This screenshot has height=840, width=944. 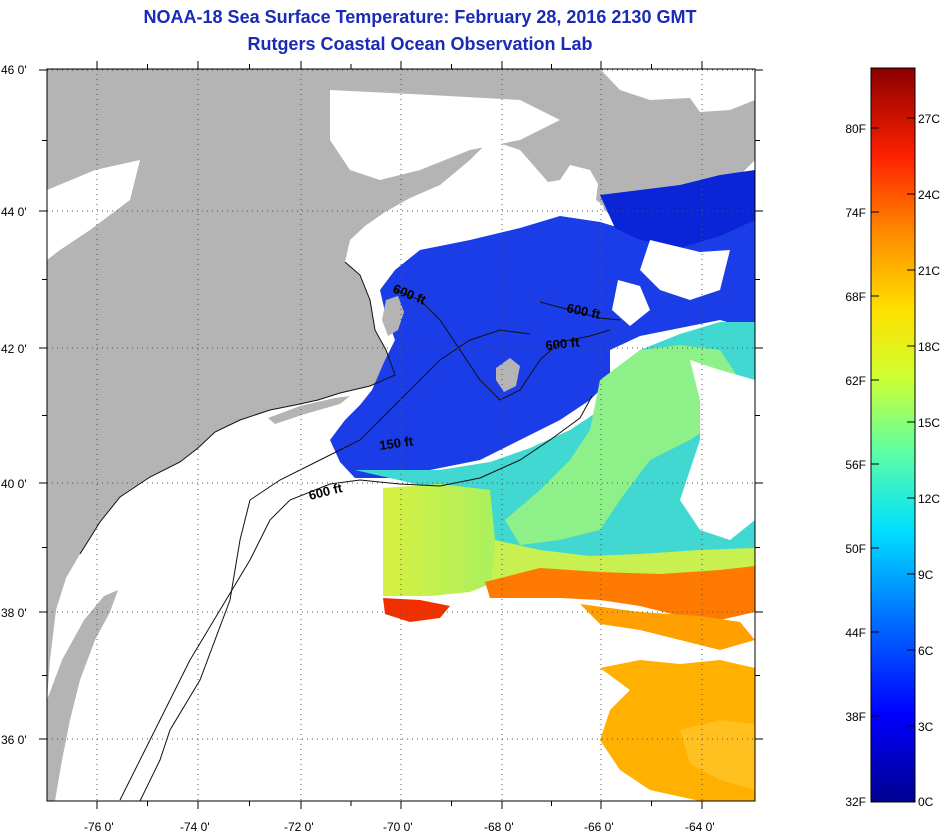 What do you see at coordinates (309, 410) in the screenshot?
I see `land-long-island` at bounding box center [309, 410].